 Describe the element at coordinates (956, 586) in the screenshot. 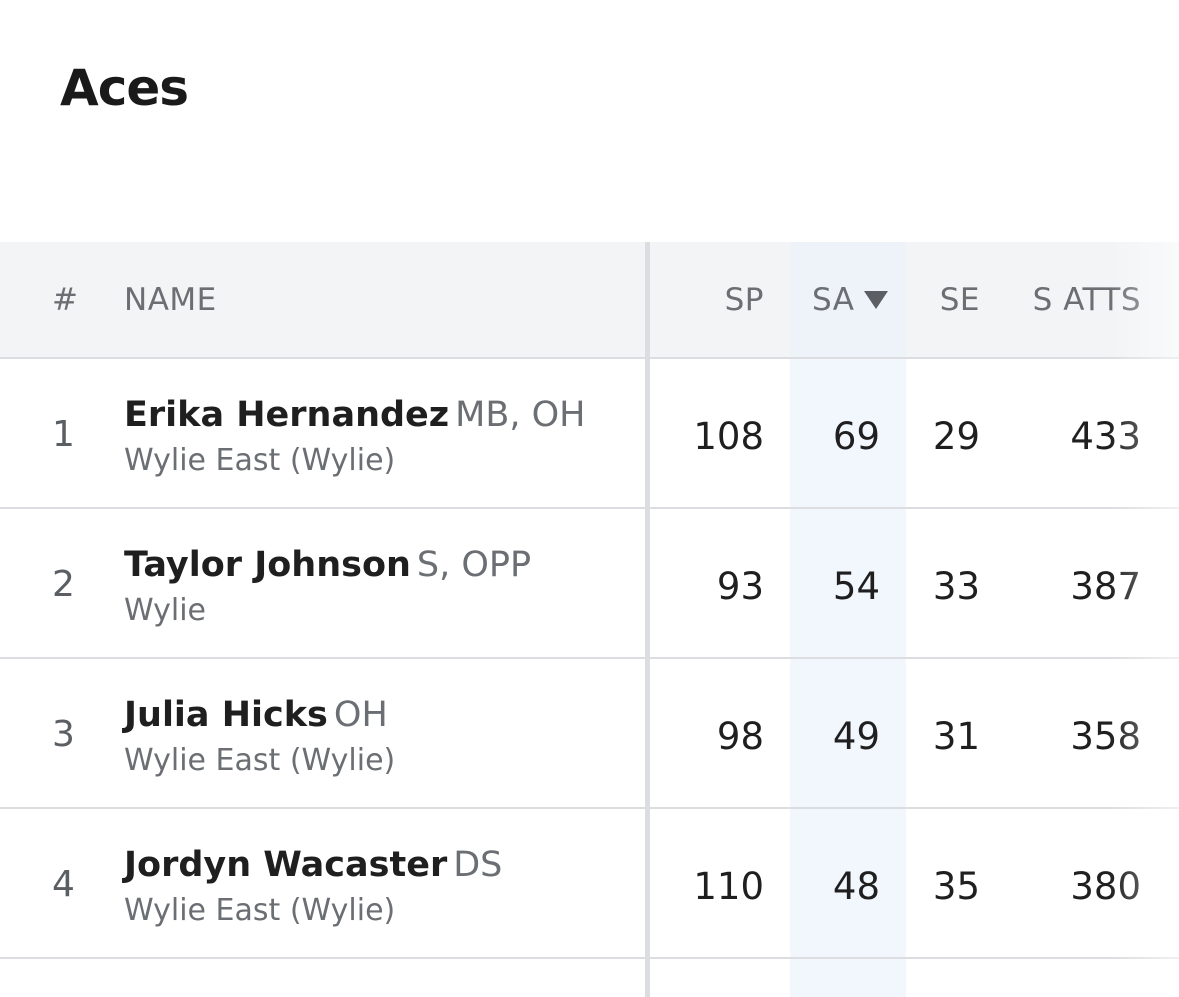

I see `cell-se: 33` at that location.